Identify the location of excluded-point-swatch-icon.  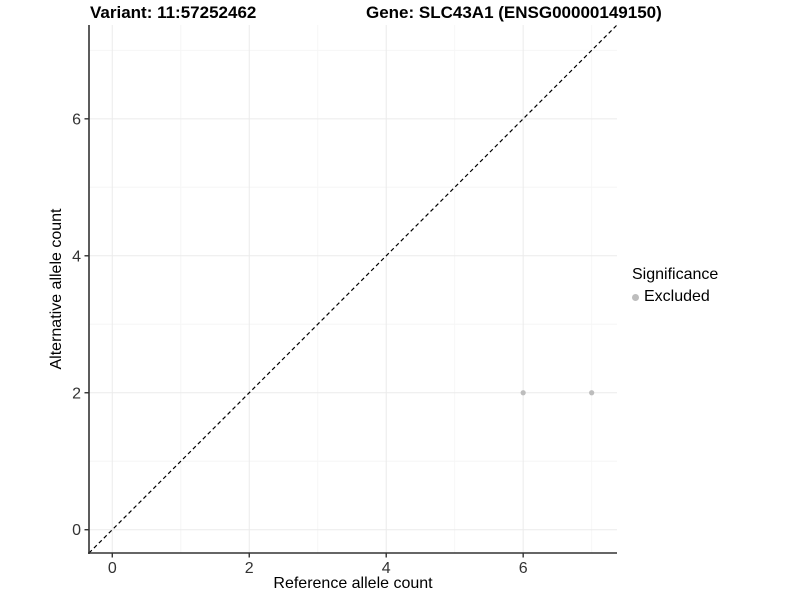
(635, 297).